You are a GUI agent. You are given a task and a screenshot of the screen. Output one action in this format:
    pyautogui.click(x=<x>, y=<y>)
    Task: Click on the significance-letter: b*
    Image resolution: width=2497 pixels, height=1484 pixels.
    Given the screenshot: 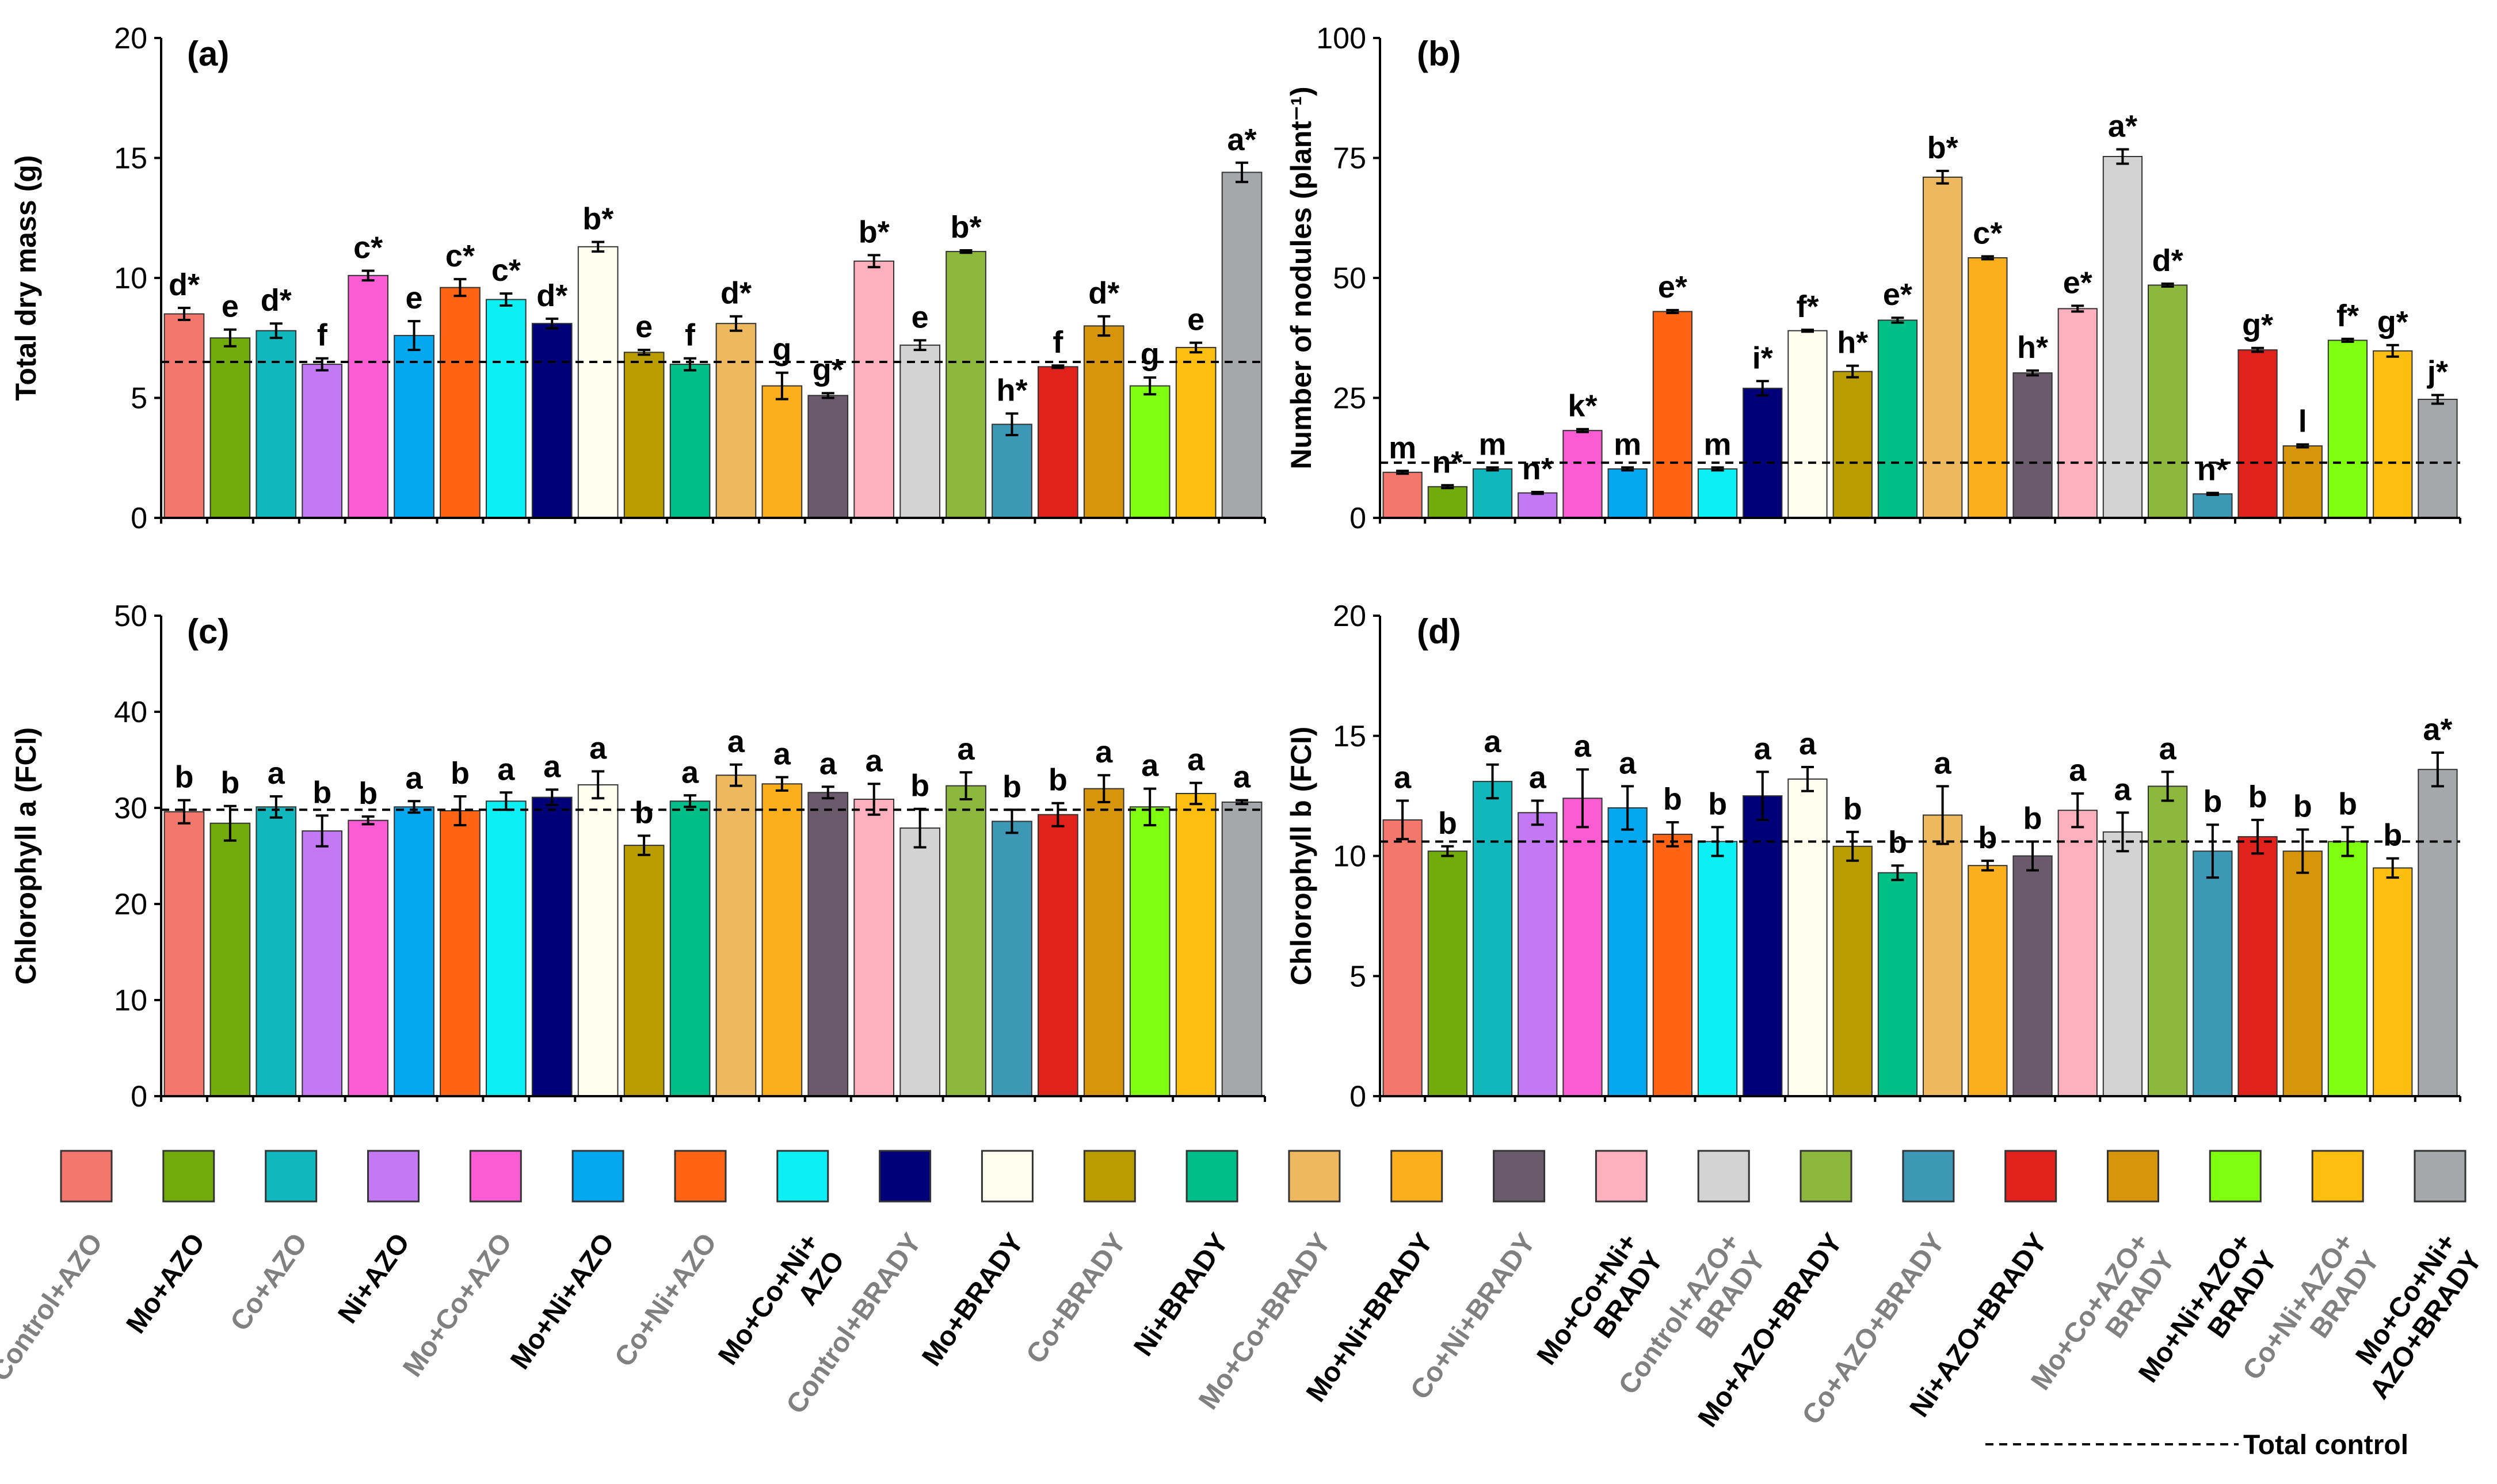 What is the action you would take?
    pyautogui.click(x=875, y=232)
    